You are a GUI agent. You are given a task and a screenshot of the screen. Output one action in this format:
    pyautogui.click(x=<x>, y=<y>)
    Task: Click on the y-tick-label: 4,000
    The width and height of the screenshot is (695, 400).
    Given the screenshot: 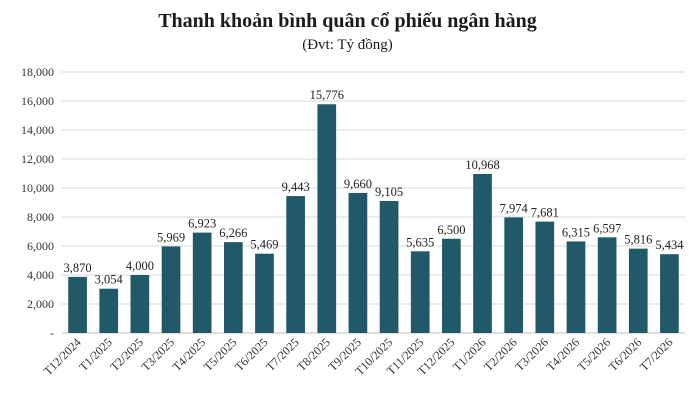 What is the action you would take?
    pyautogui.click(x=40, y=275)
    